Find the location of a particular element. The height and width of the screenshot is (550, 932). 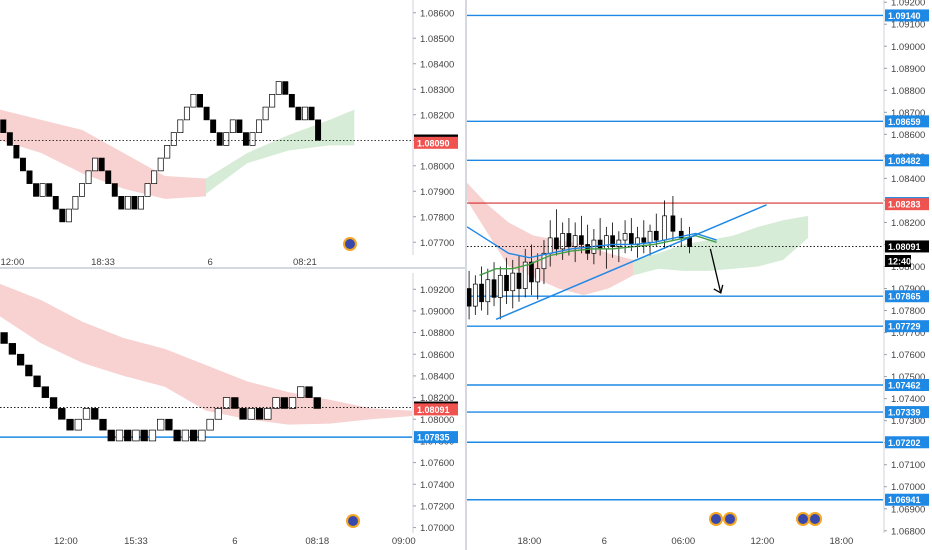

y-tick-label: 1.08500 is located at coordinates (437, 39).